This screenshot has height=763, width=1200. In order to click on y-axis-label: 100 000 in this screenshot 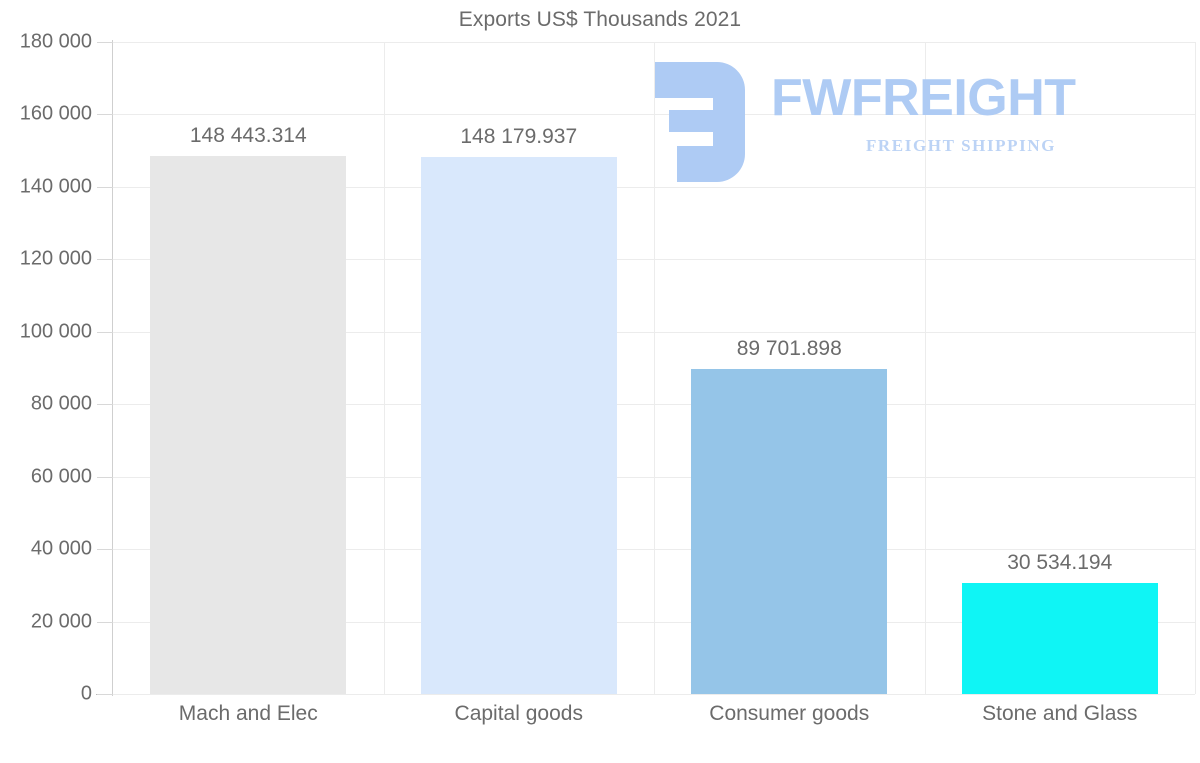, I will do `click(55, 331)`.